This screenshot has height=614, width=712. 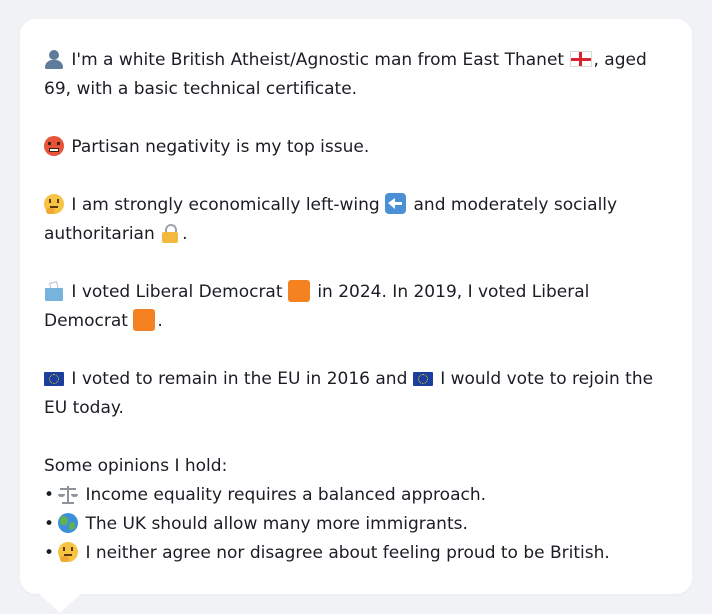 I want to click on angry-face-icon, so click(x=54, y=146).